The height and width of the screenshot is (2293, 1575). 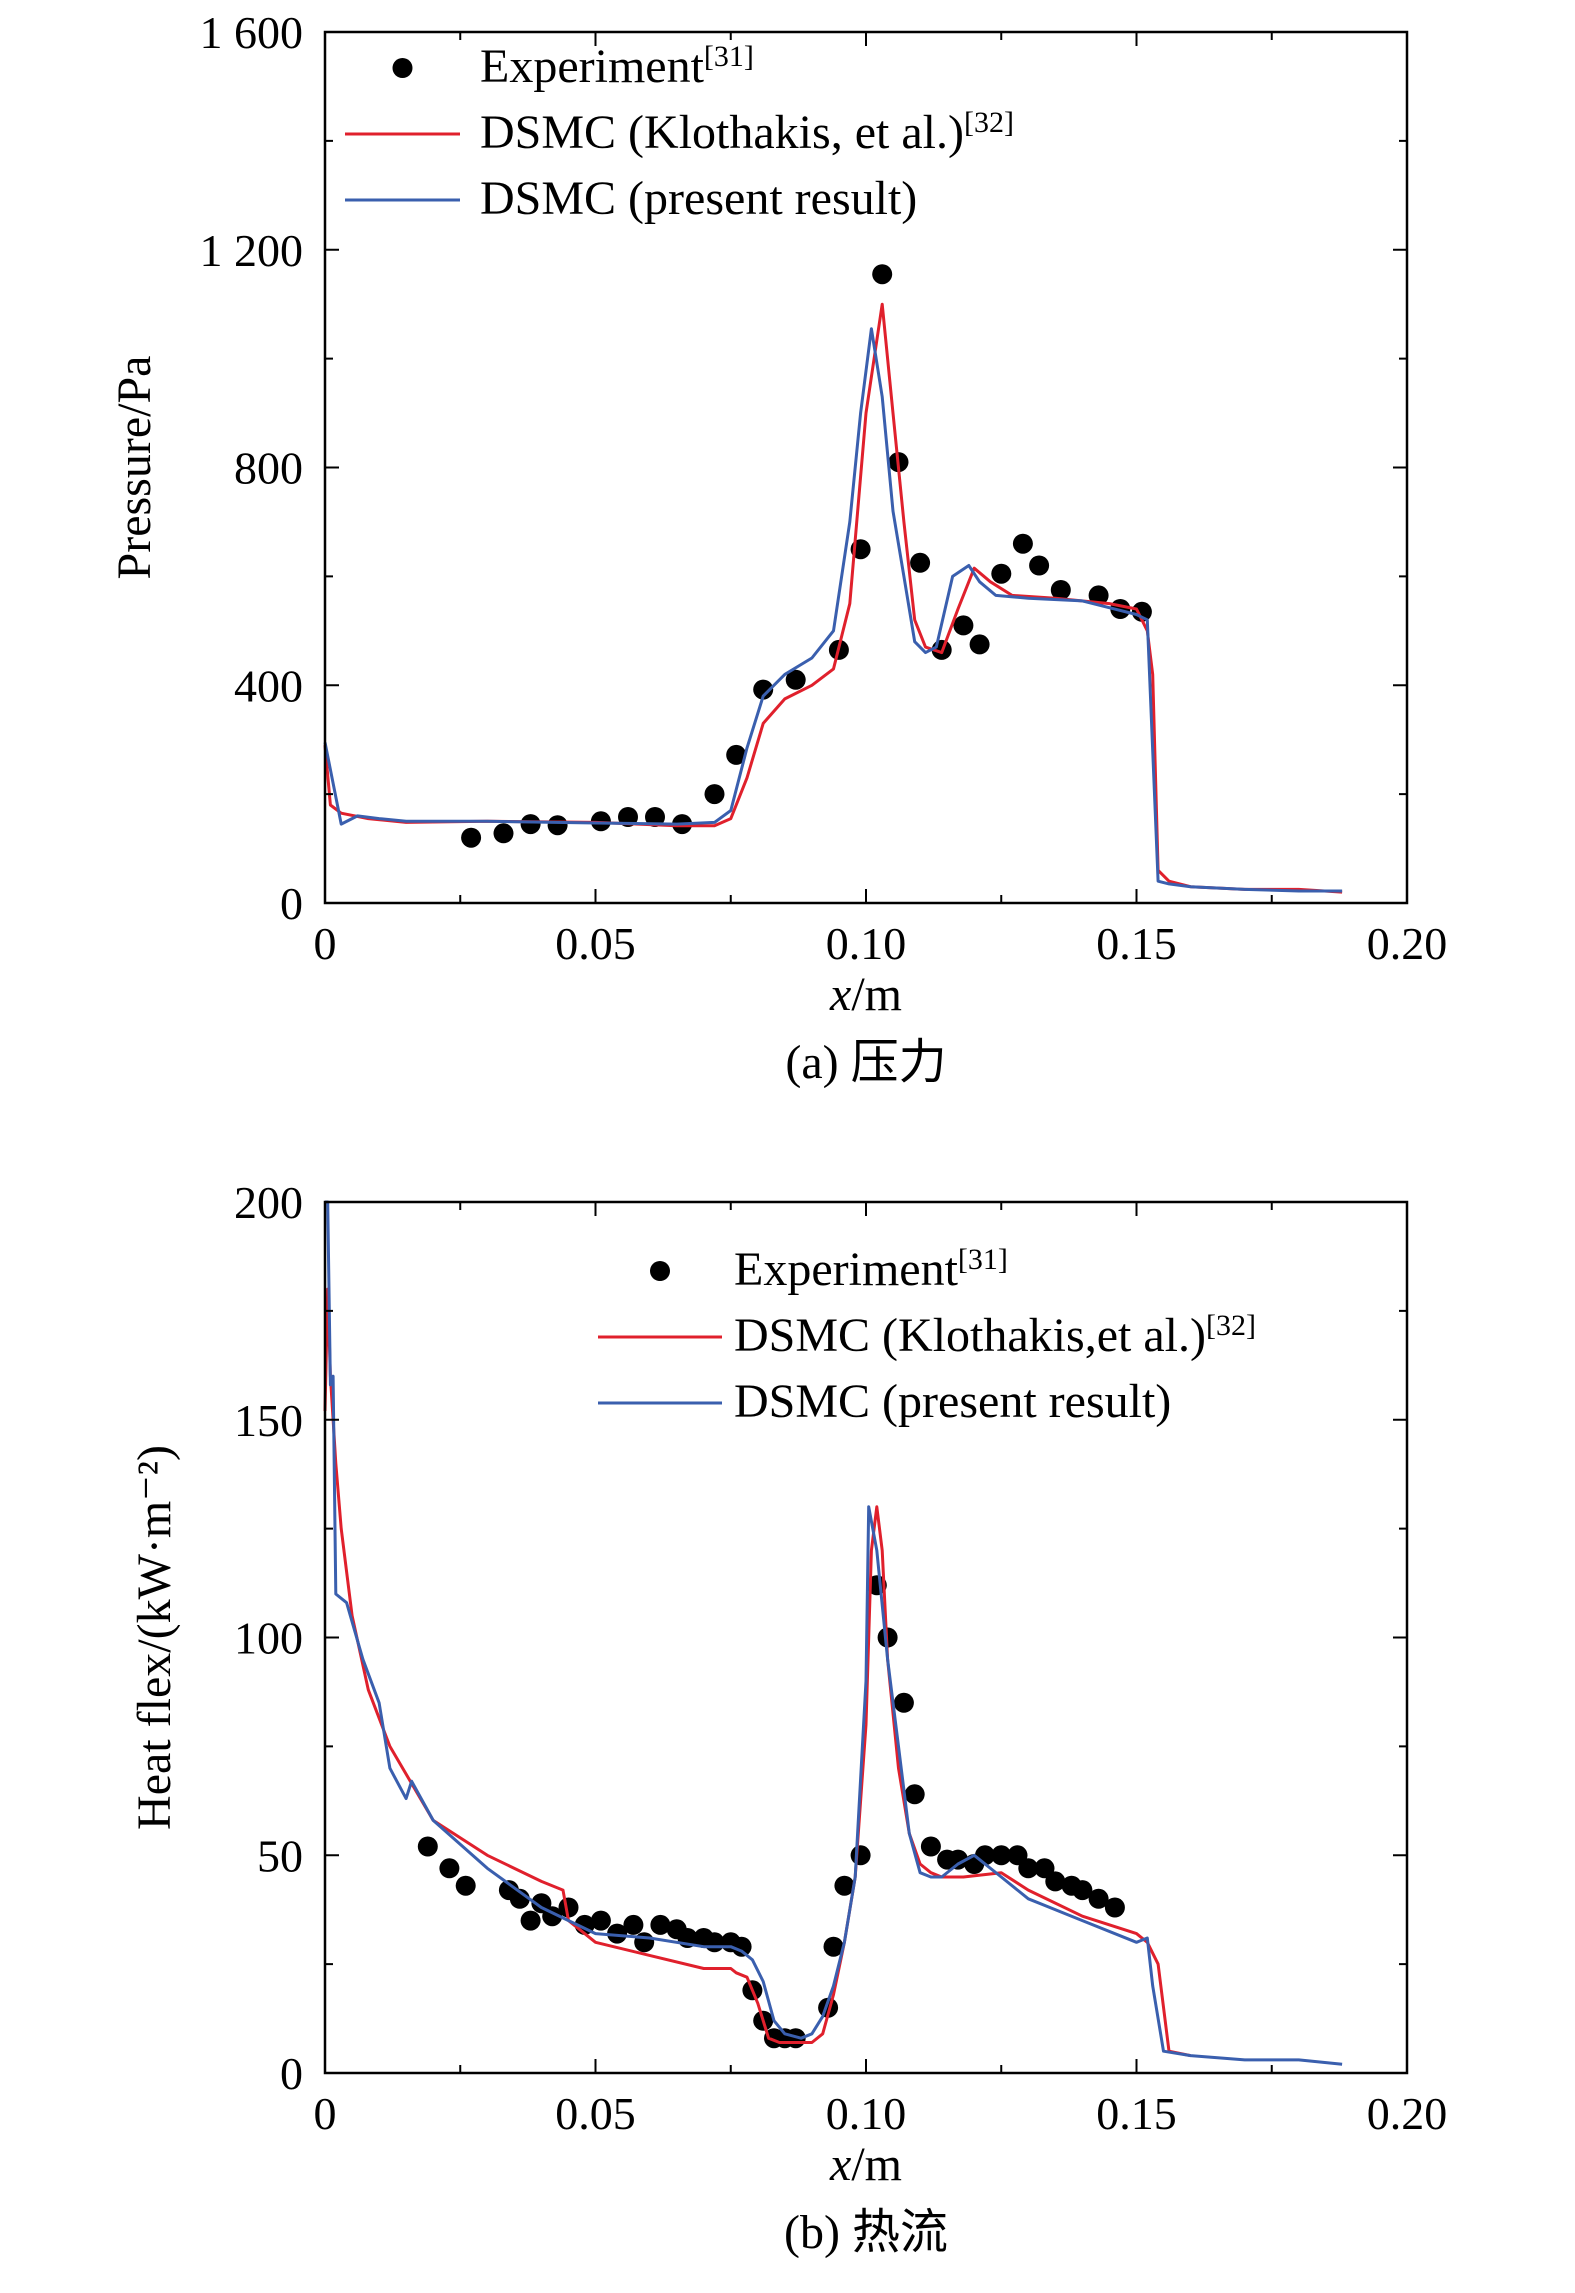 What do you see at coordinates (154, 1637) in the screenshot?
I see `y-axis-label: Heat flex/(kW·m⁻²)` at bounding box center [154, 1637].